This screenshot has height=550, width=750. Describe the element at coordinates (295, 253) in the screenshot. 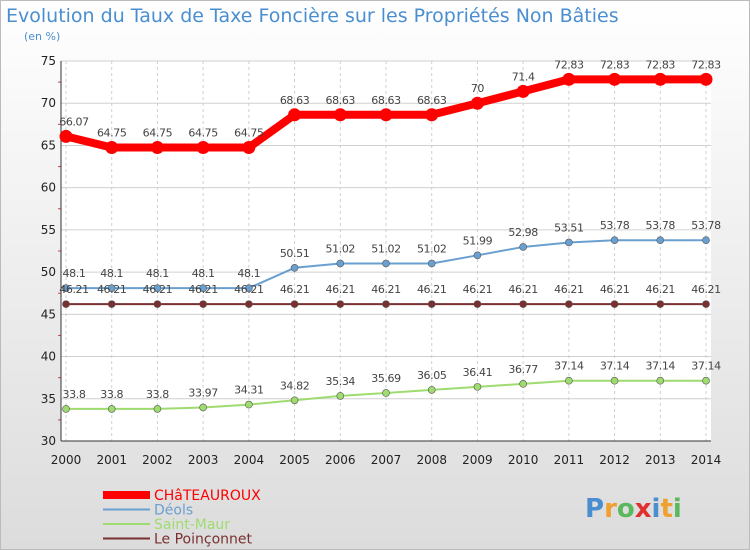

I see `data-label: 50.51` at that location.